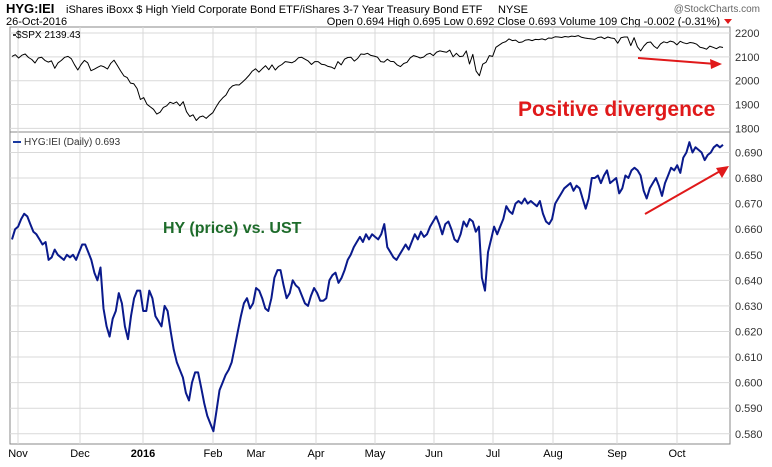 The height and width of the screenshot is (467, 772). What do you see at coordinates (749, 179) in the screenshot?
I see `bottom-y-tick-label: 0.680` at bounding box center [749, 179].